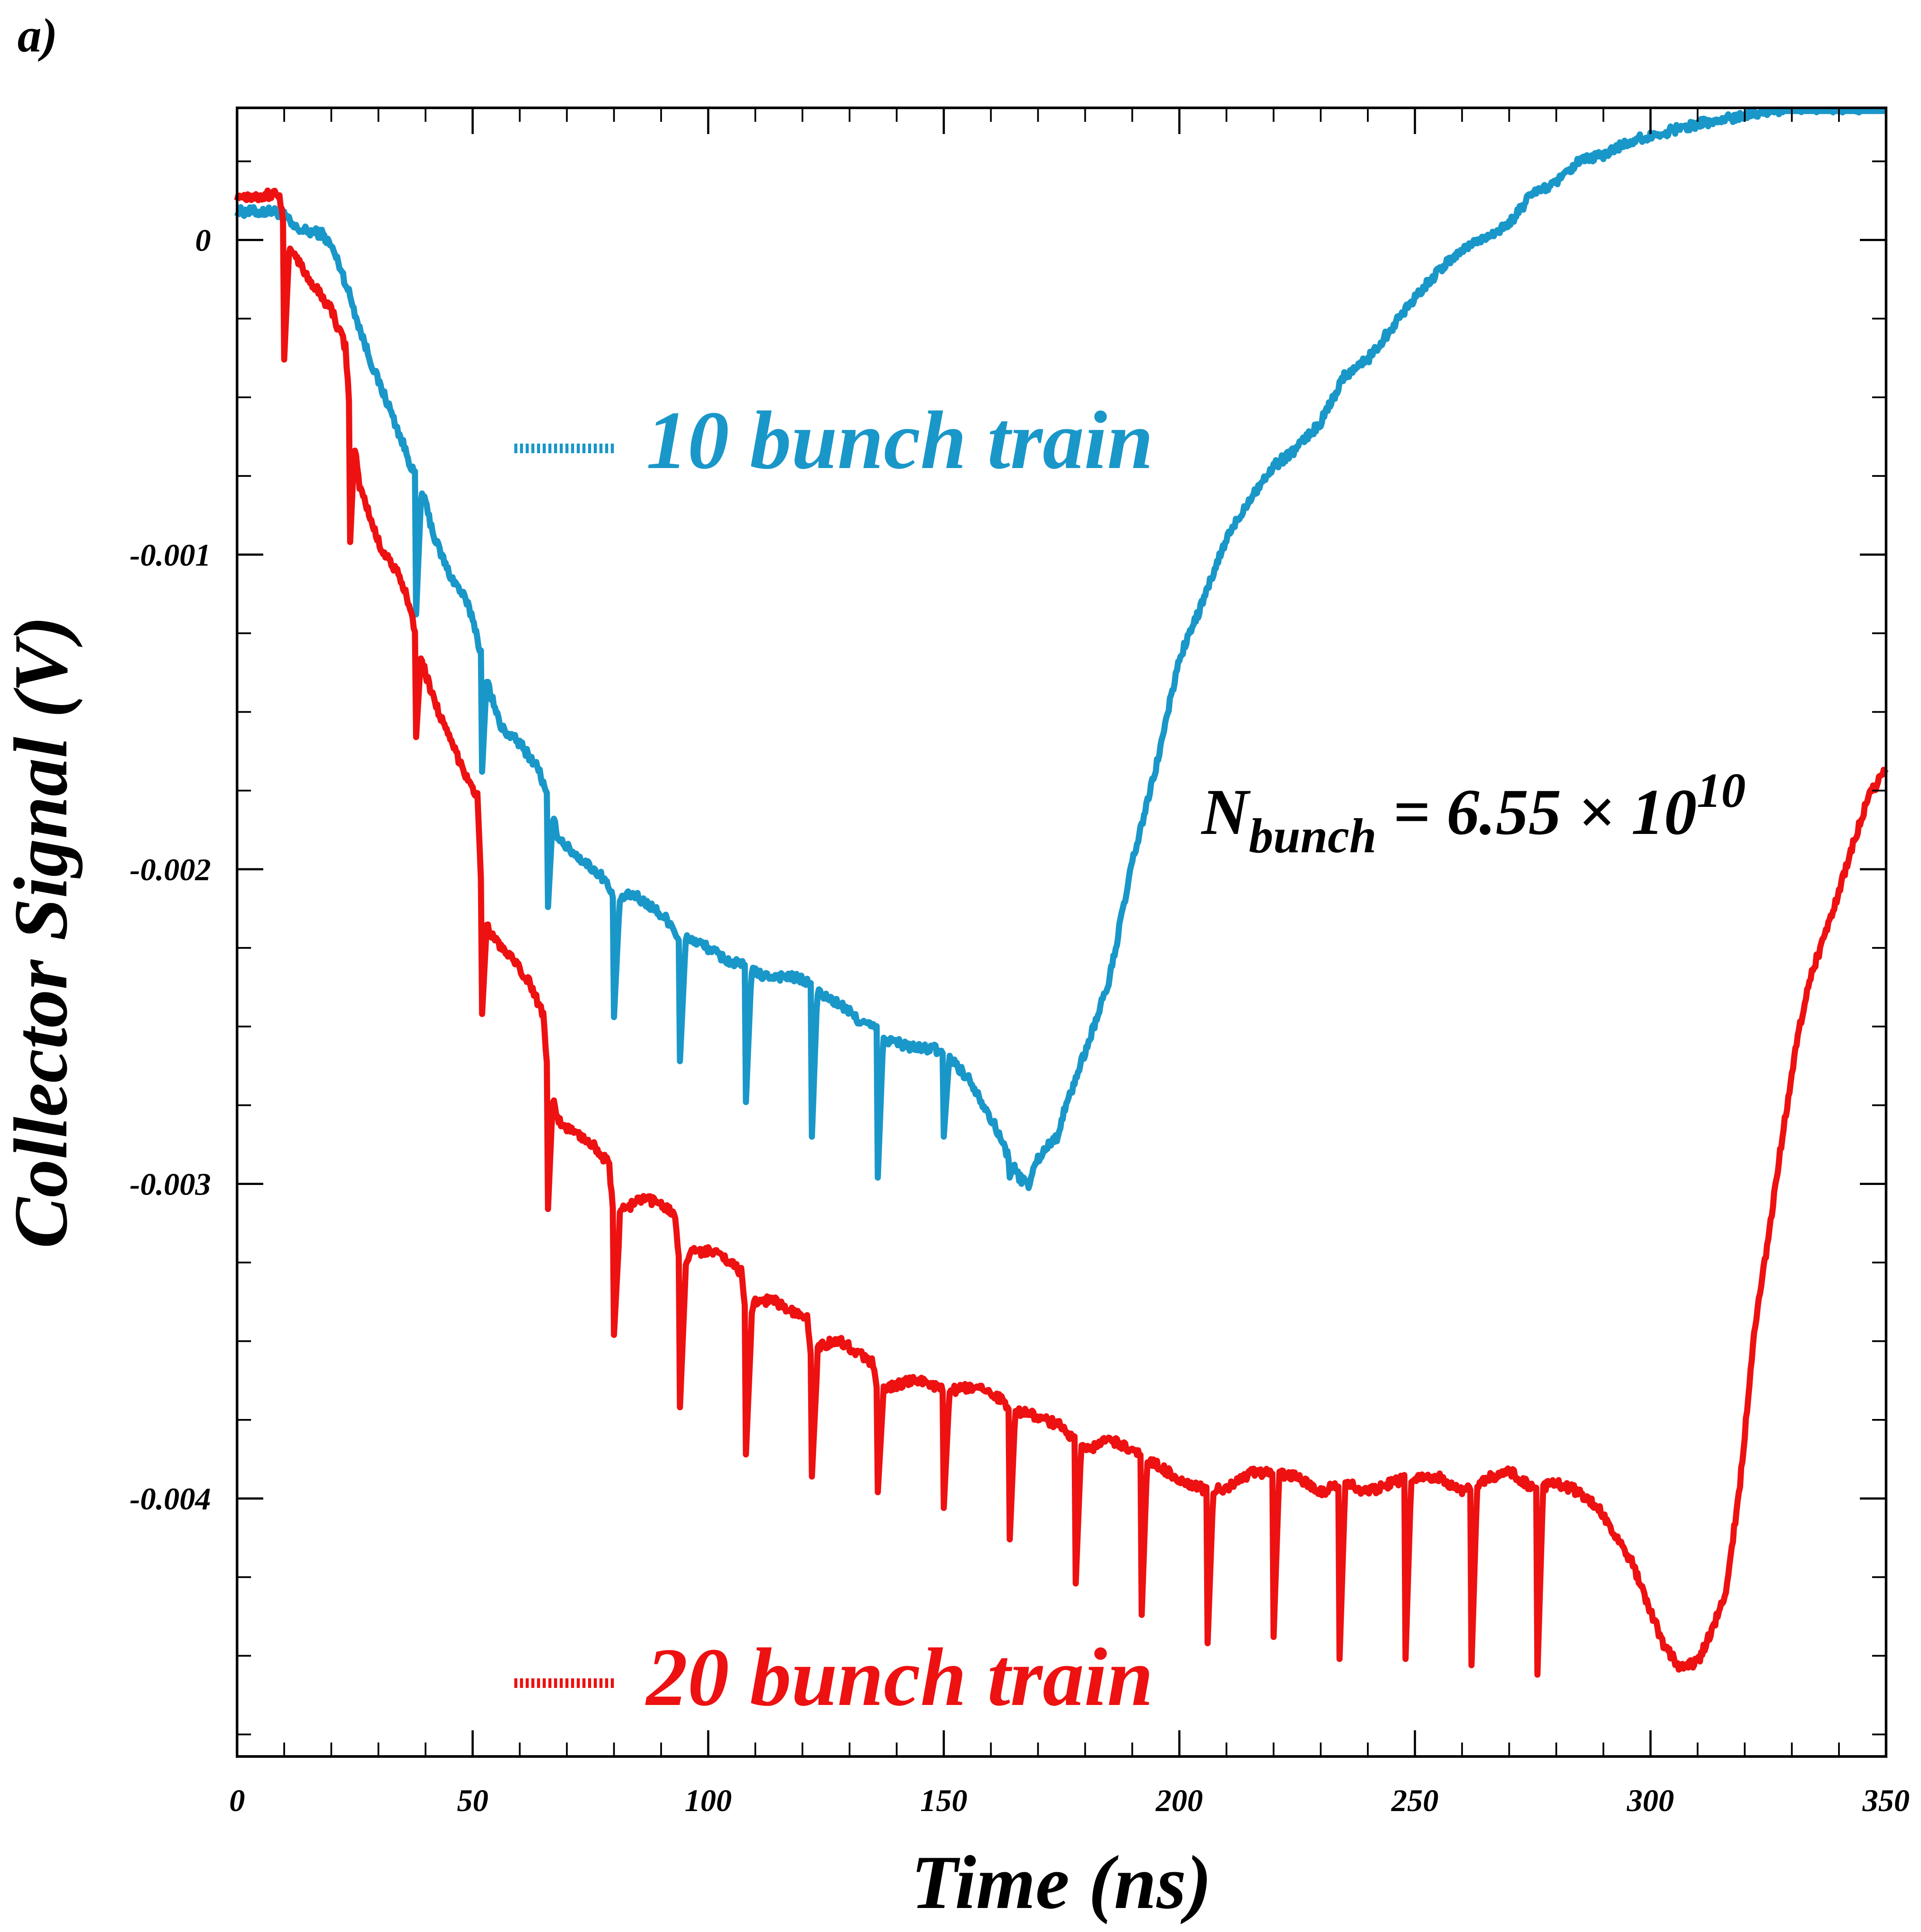 Image resolution: width=1921 pixels, height=1932 pixels. Describe the element at coordinates (1650, 1800) in the screenshot. I see `x-tick-label: 300` at that location.